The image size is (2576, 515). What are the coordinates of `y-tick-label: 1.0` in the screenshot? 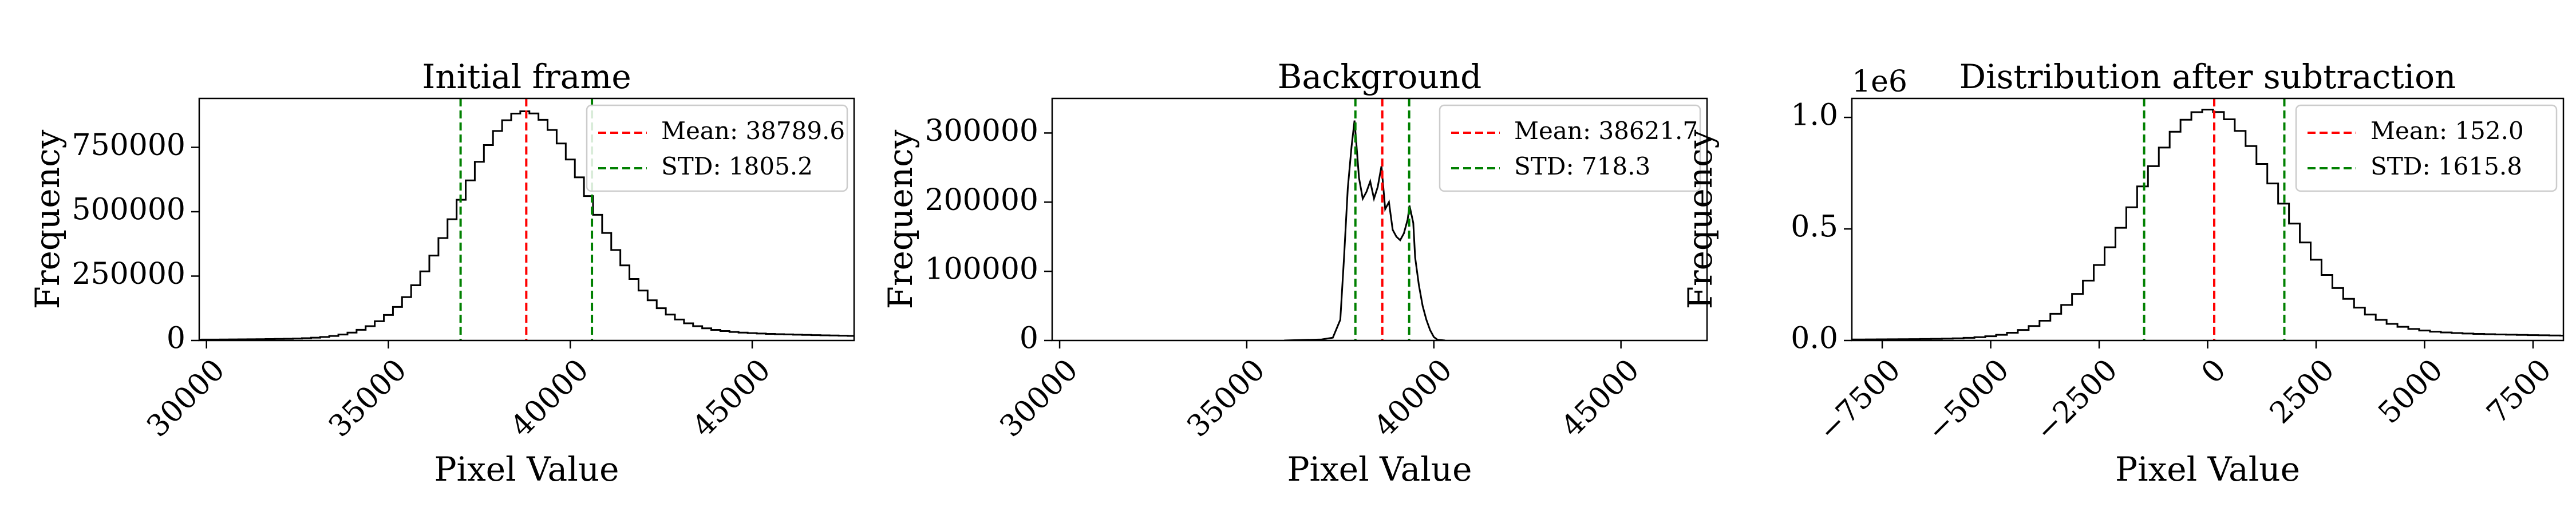 It's located at (1814, 115).